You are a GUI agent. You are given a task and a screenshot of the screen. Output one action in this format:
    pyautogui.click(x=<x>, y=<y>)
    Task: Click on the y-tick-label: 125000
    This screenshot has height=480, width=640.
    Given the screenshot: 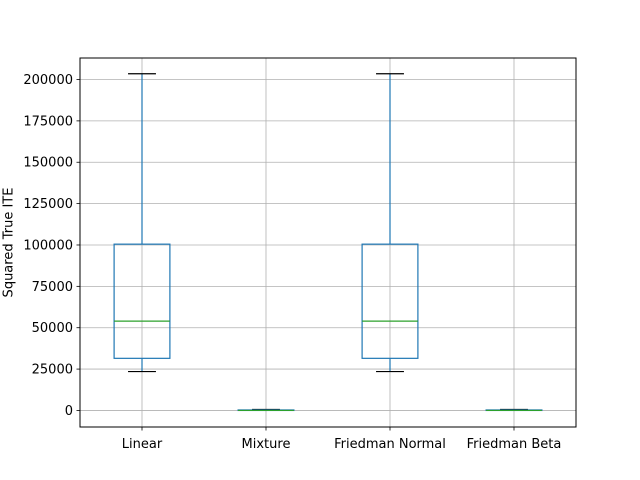 What is the action you would take?
    pyautogui.click(x=48, y=204)
    